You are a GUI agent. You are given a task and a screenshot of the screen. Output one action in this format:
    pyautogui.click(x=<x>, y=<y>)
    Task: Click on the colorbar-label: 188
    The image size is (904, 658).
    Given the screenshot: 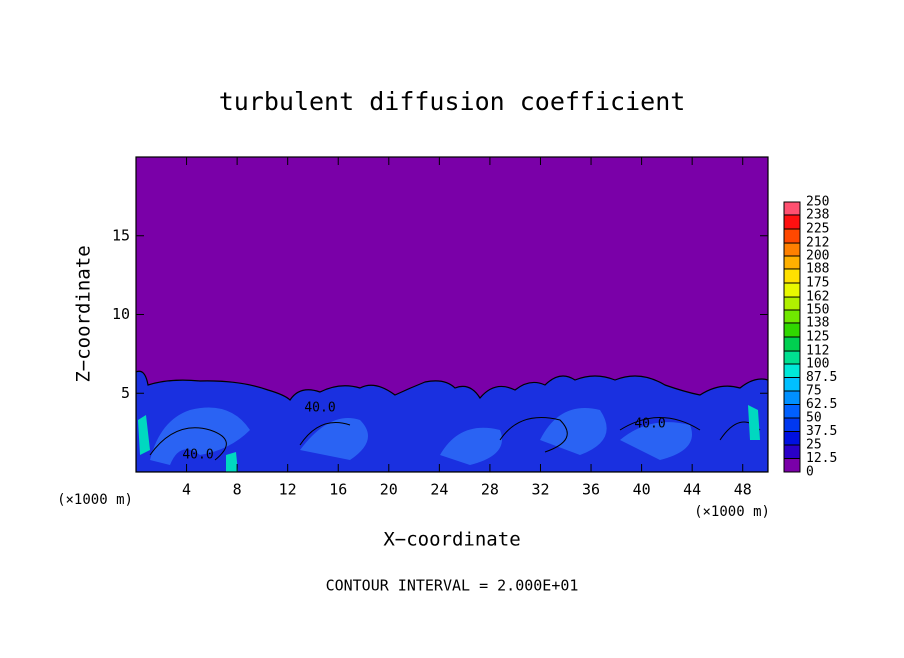 What is the action you would take?
    pyautogui.click(x=817, y=268)
    